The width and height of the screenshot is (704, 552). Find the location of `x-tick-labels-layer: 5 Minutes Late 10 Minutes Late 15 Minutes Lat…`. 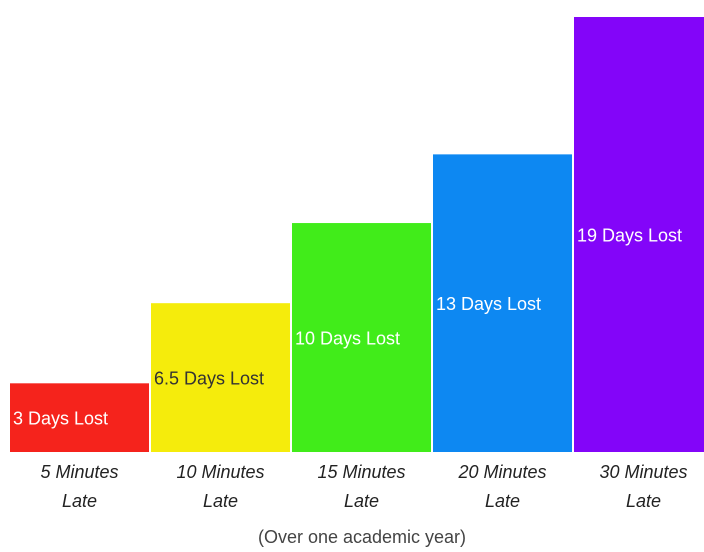

x-tick-labels-layer: 5 Minutes Late 10 Minutes Late 15 Minutes Lat… is located at coordinates (363, 486).